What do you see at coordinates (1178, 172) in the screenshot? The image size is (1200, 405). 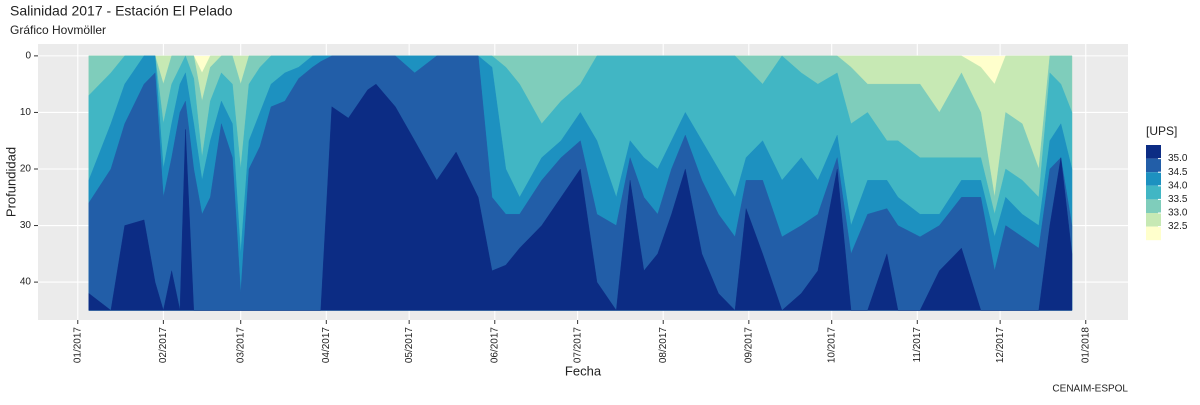 I see `legend-label: 34.5` at bounding box center [1178, 172].